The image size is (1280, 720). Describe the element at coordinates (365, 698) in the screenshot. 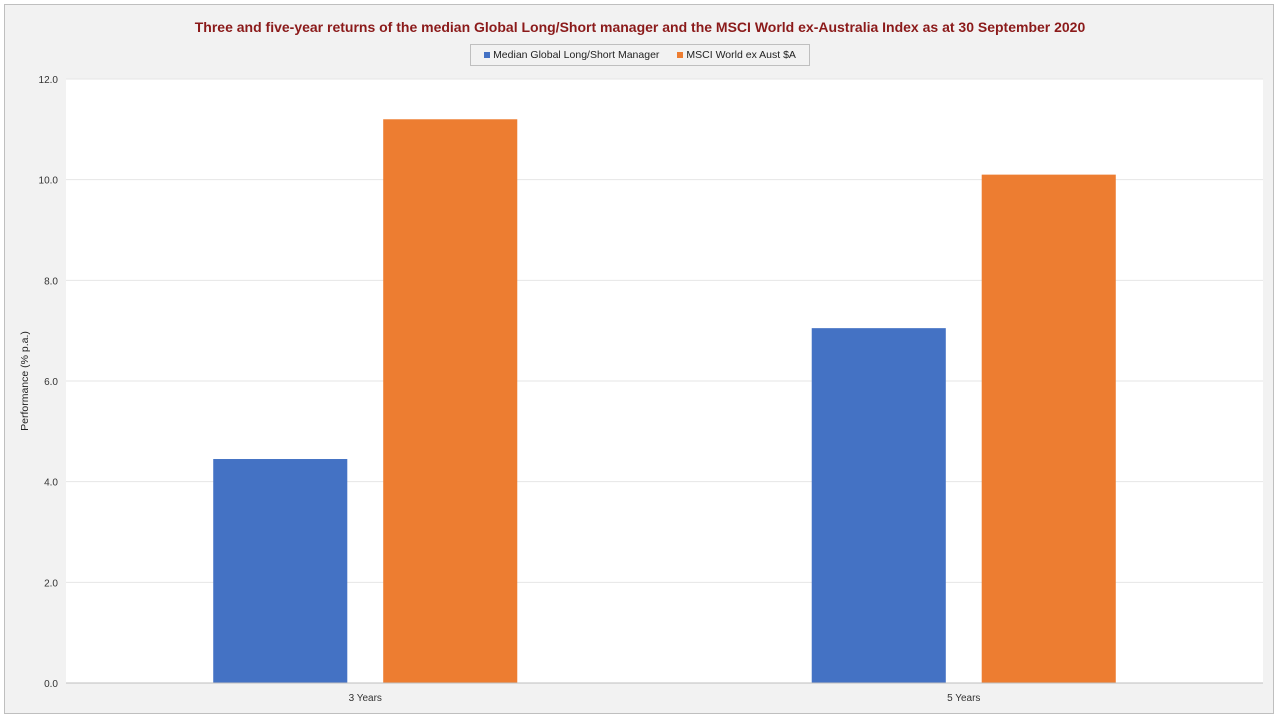

I see `x-tick-label-0: 3 Years` at that location.